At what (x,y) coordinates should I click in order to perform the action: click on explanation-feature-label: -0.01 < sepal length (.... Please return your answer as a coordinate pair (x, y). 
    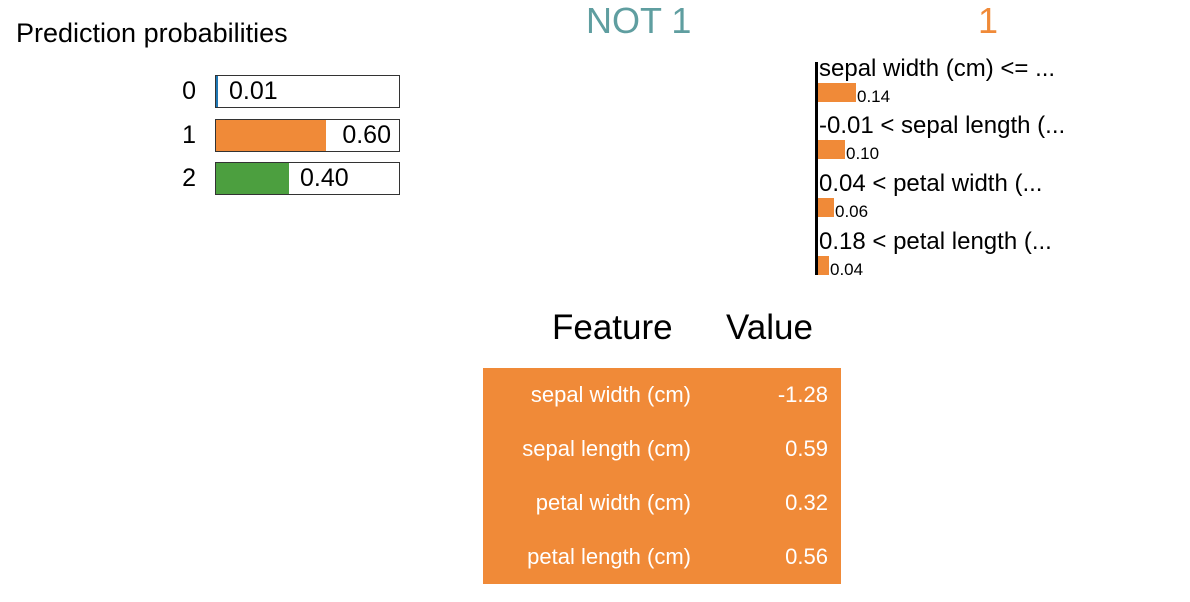
    Looking at the image, I should click on (942, 125).